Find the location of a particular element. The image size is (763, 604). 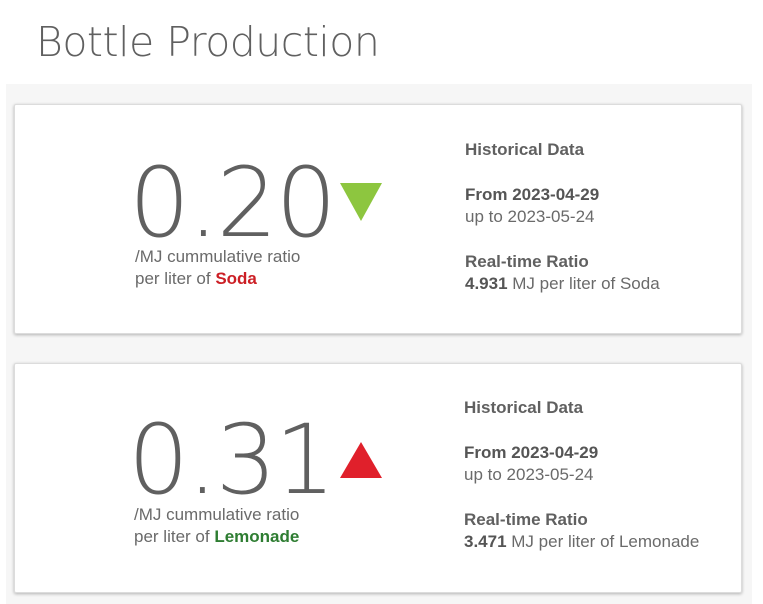

ratio-caption: /MJ cummulative ratio per liter of Soda is located at coordinates (217, 268).